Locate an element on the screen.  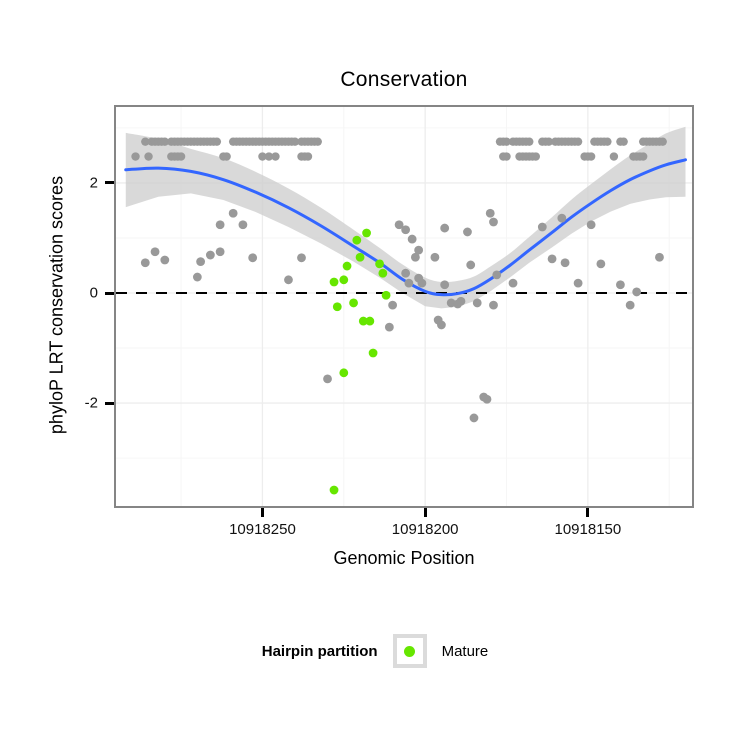
legend-item-label: Mature is located at coordinates (465, 651).